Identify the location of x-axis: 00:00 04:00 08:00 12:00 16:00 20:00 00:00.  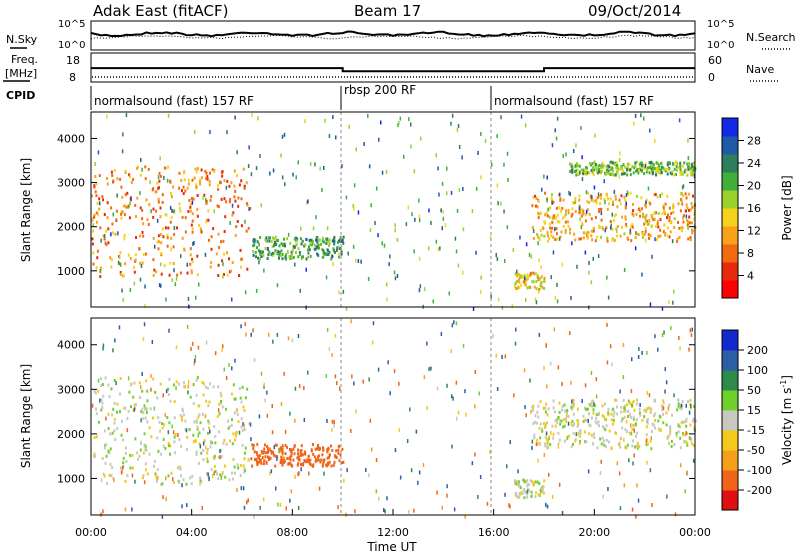
(393, 524).